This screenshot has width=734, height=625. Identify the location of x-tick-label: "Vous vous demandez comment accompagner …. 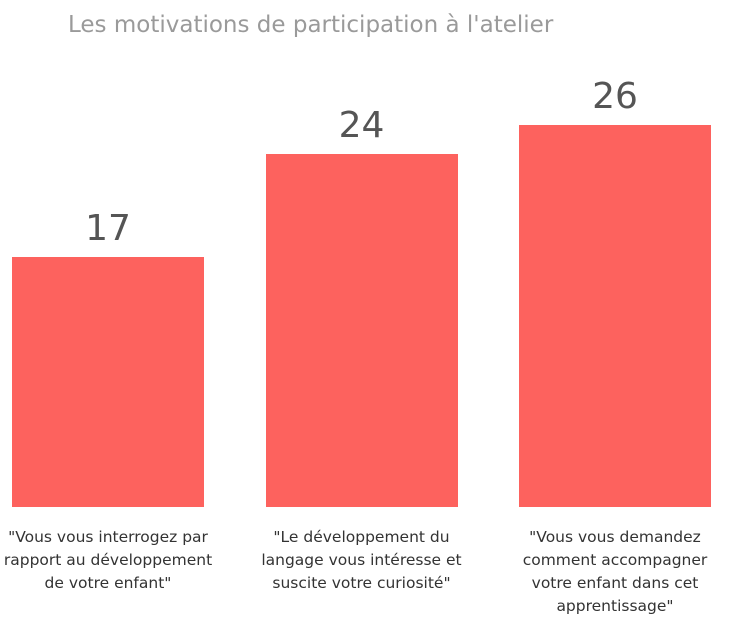
(615, 571).